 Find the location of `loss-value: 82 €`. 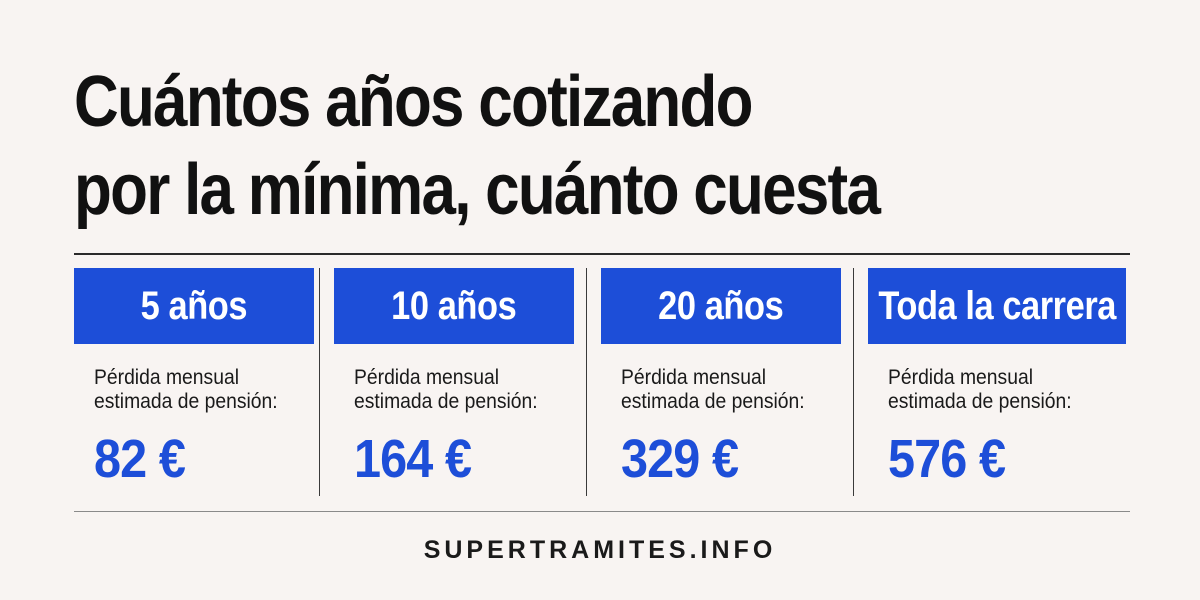

loss-value: 82 € is located at coordinates (140, 459).